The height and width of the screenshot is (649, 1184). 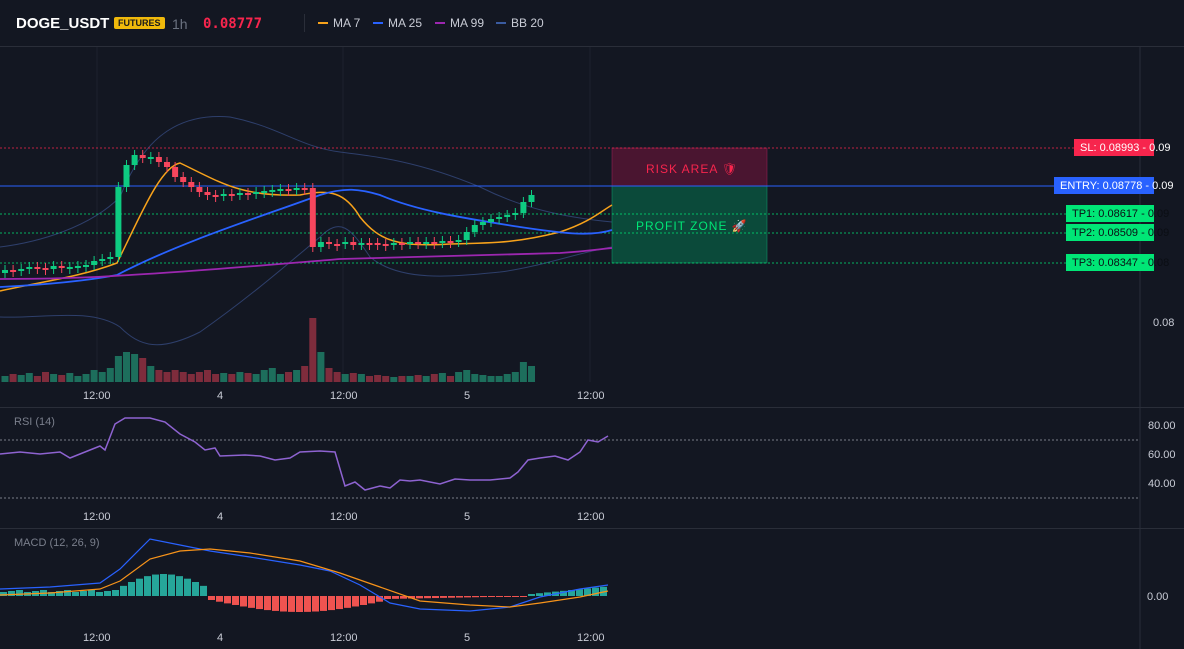 What do you see at coordinates (344, 638) in the screenshot?
I see `macd-time-label-3: 12:00` at bounding box center [344, 638].